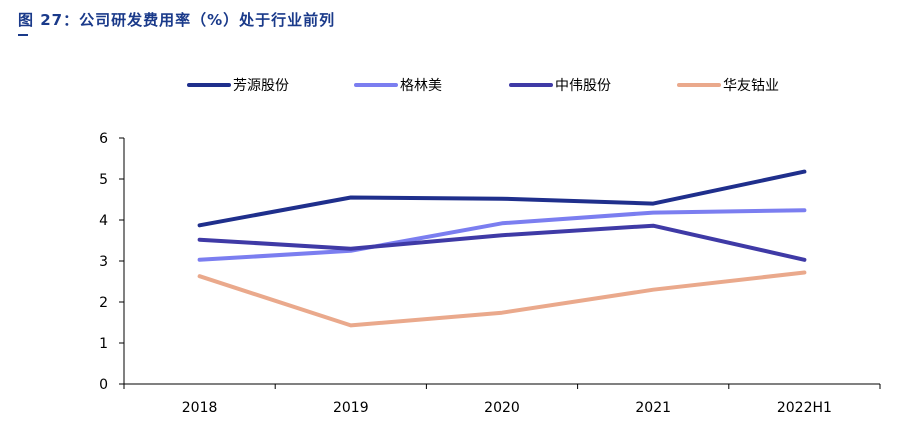 This screenshot has height=424, width=905. What do you see at coordinates (200, 408) in the screenshot?
I see `x-tick-label: 2018` at bounding box center [200, 408].